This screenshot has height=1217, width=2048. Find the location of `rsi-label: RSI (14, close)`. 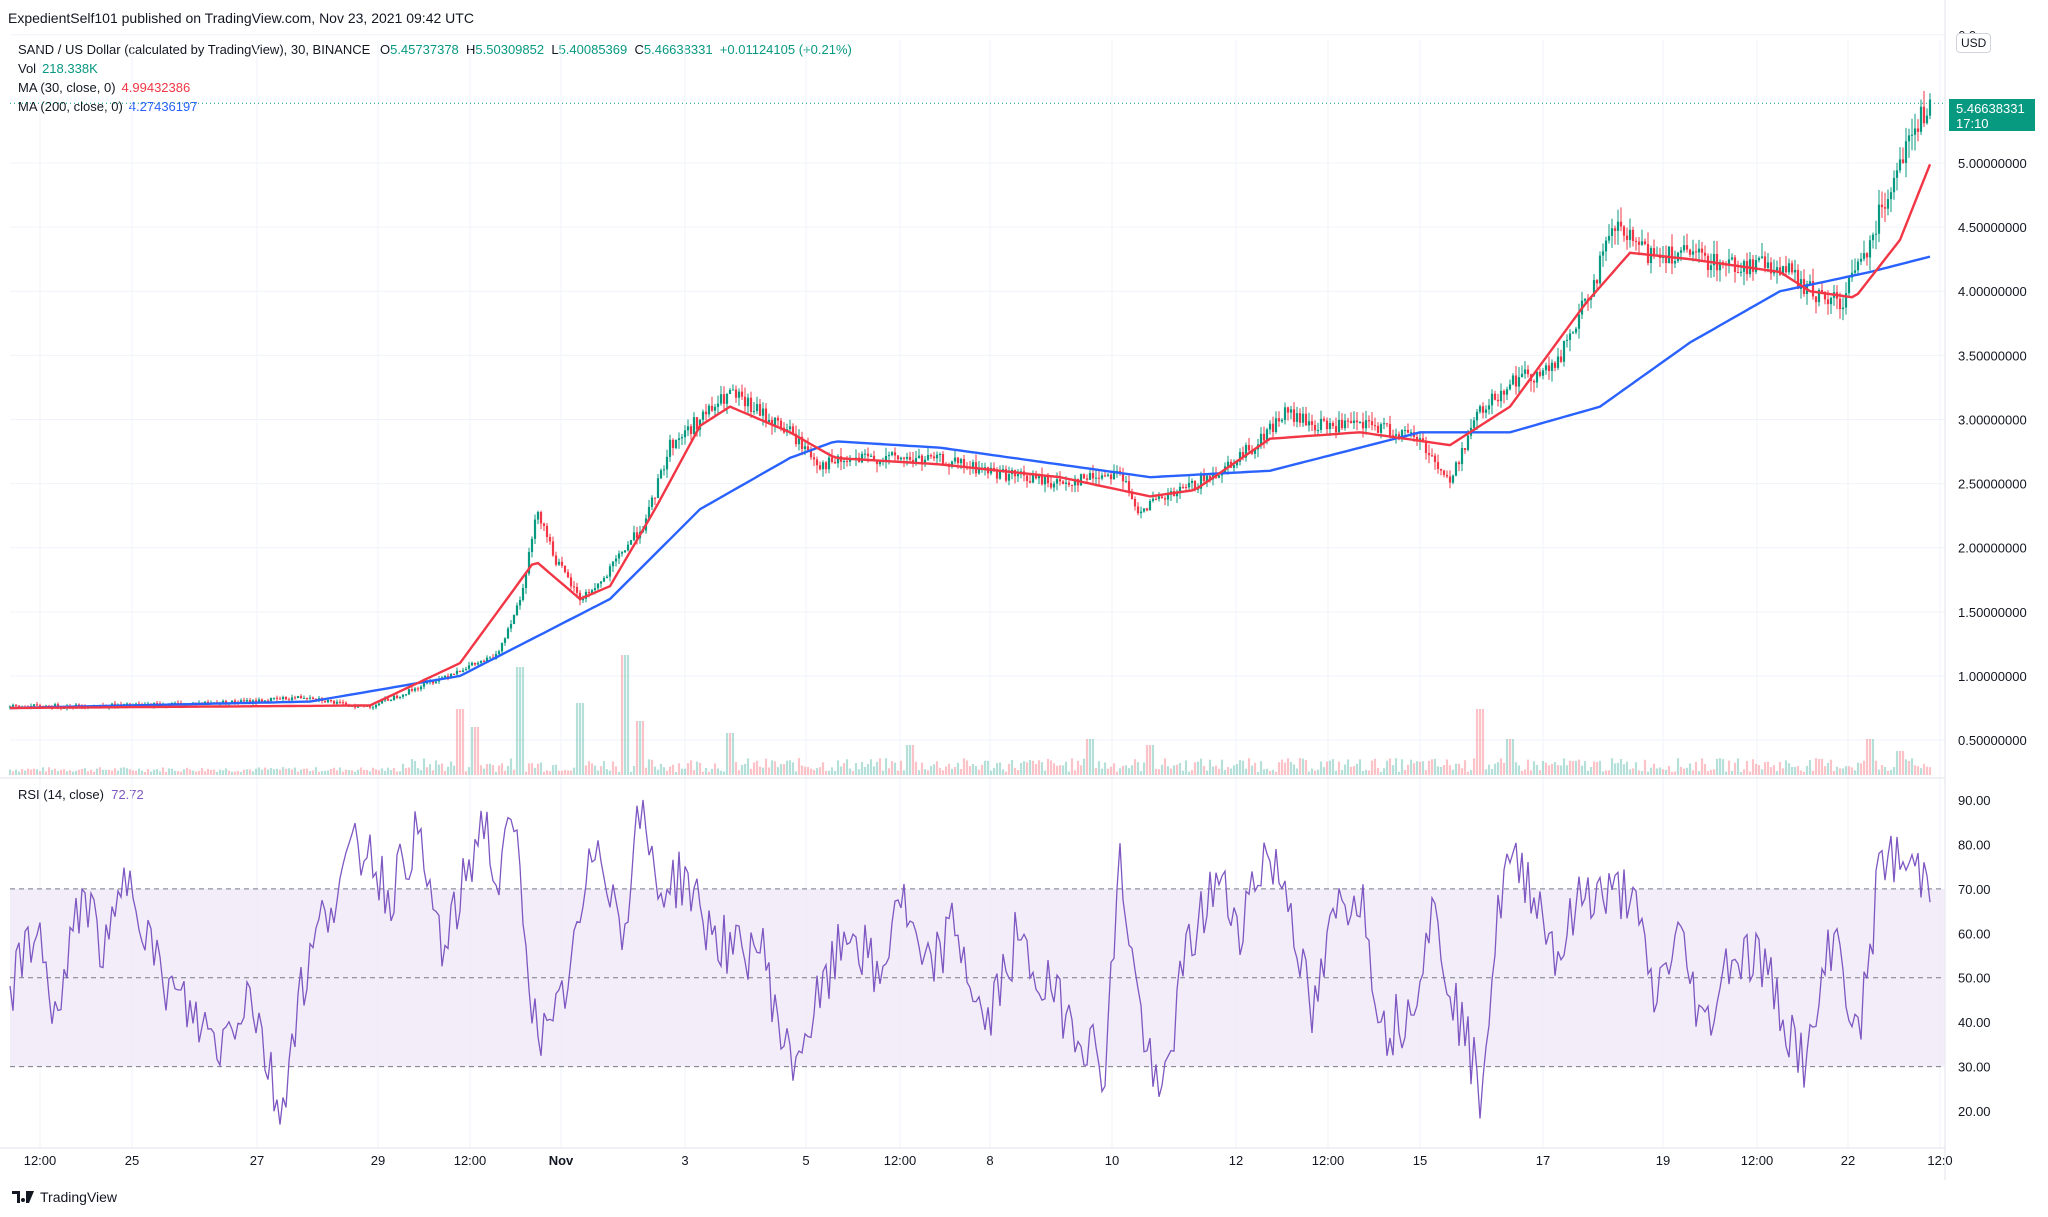

rsi-label: RSI (14, close) is located at coordinates (61, 794).